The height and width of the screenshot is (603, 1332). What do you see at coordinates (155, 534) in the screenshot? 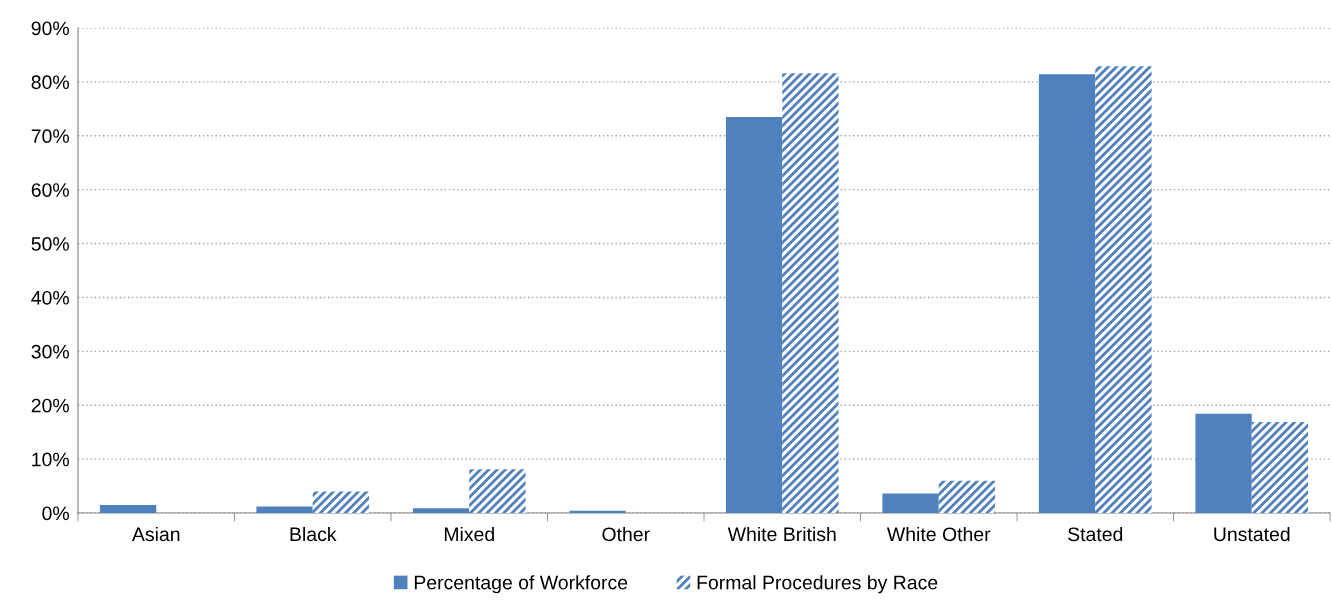
I see `x-tick-label: Asian` at bounding box center [155, 534].